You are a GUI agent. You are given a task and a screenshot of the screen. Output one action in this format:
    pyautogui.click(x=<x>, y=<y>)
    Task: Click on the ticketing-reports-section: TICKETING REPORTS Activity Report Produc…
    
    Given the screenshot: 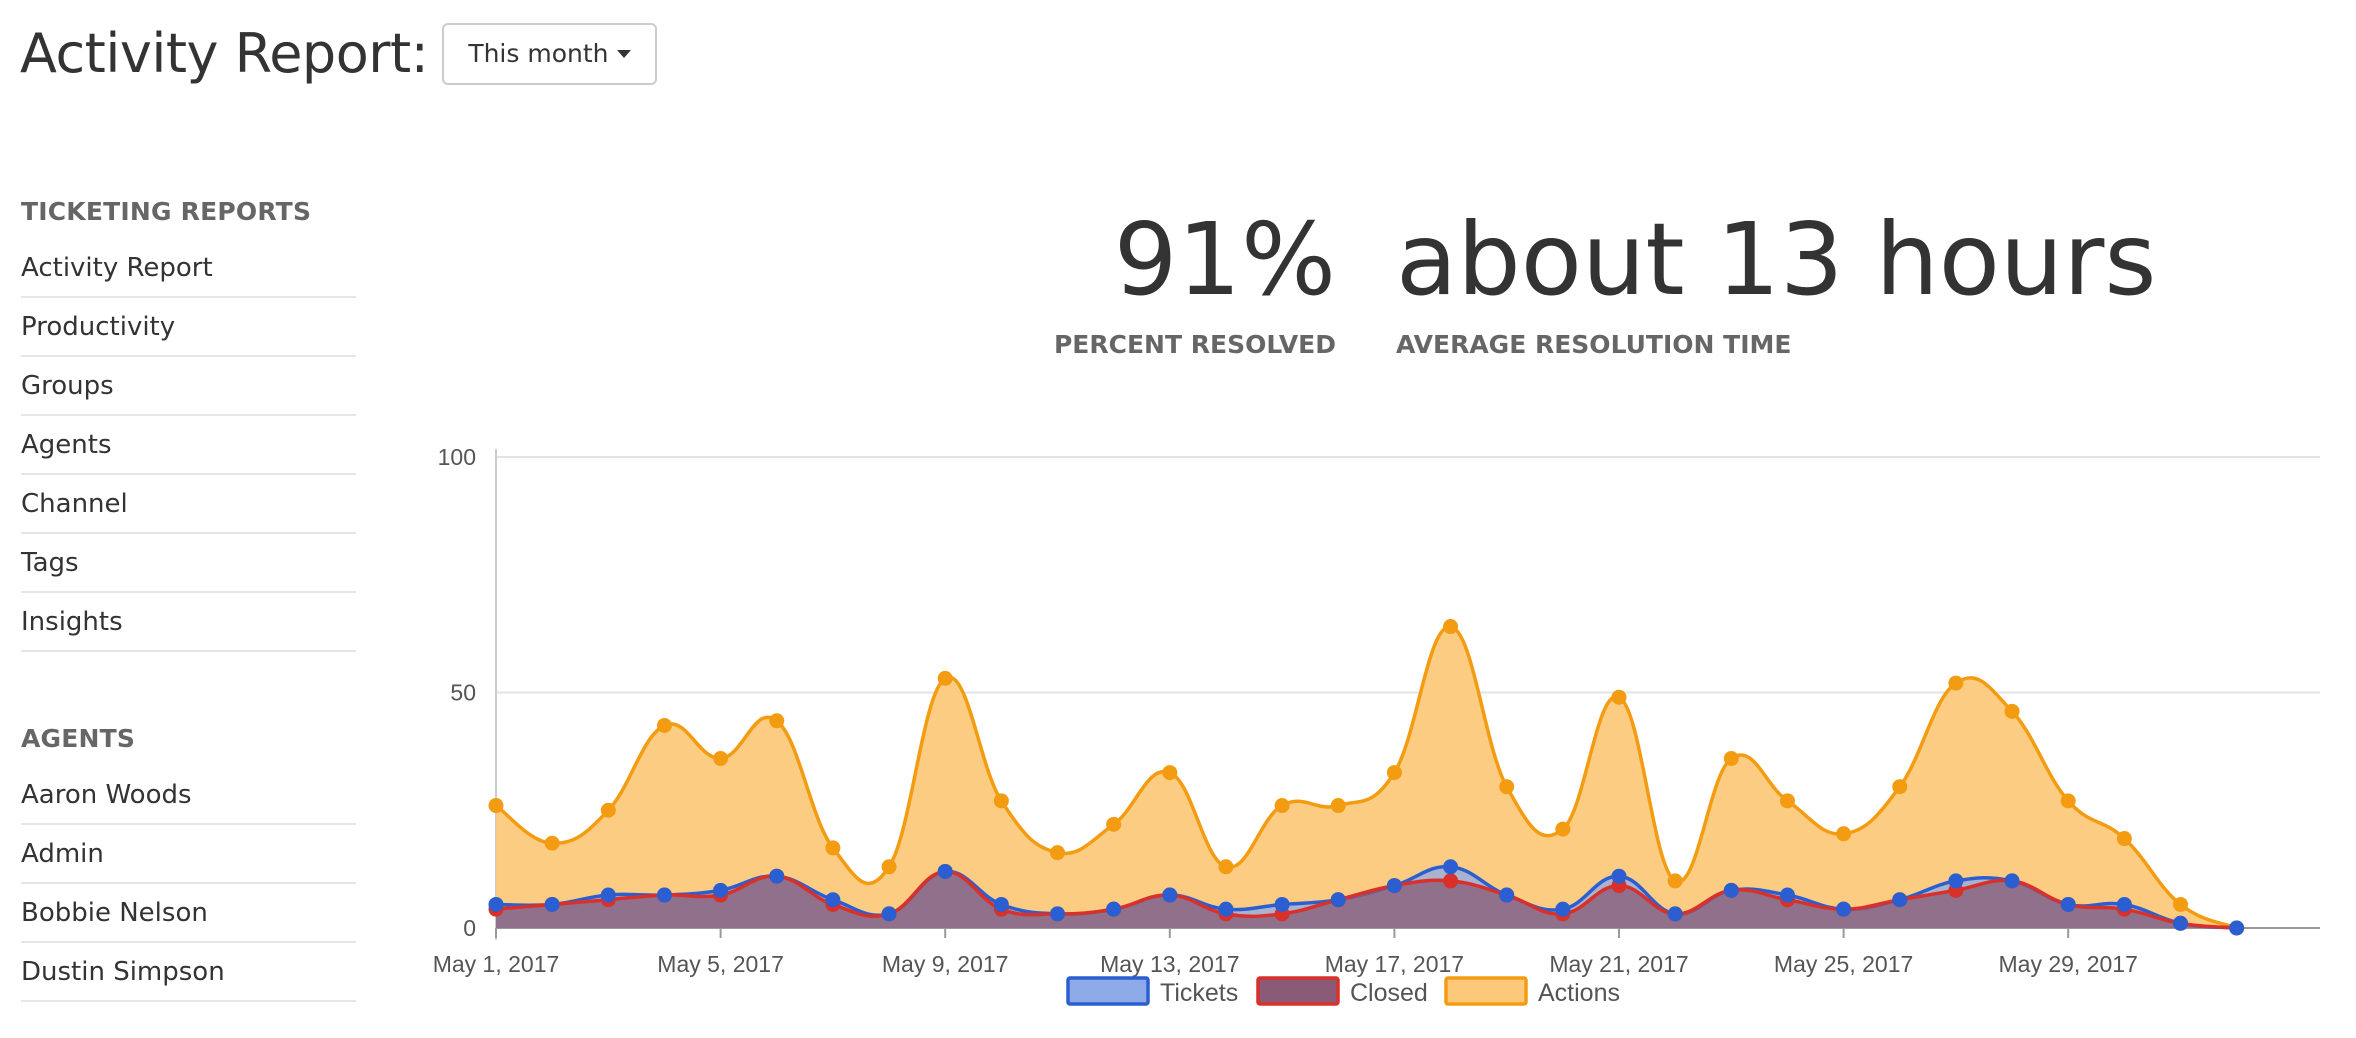 What is the action you would take?
    pyautogui.click(x=188, y=423)
    